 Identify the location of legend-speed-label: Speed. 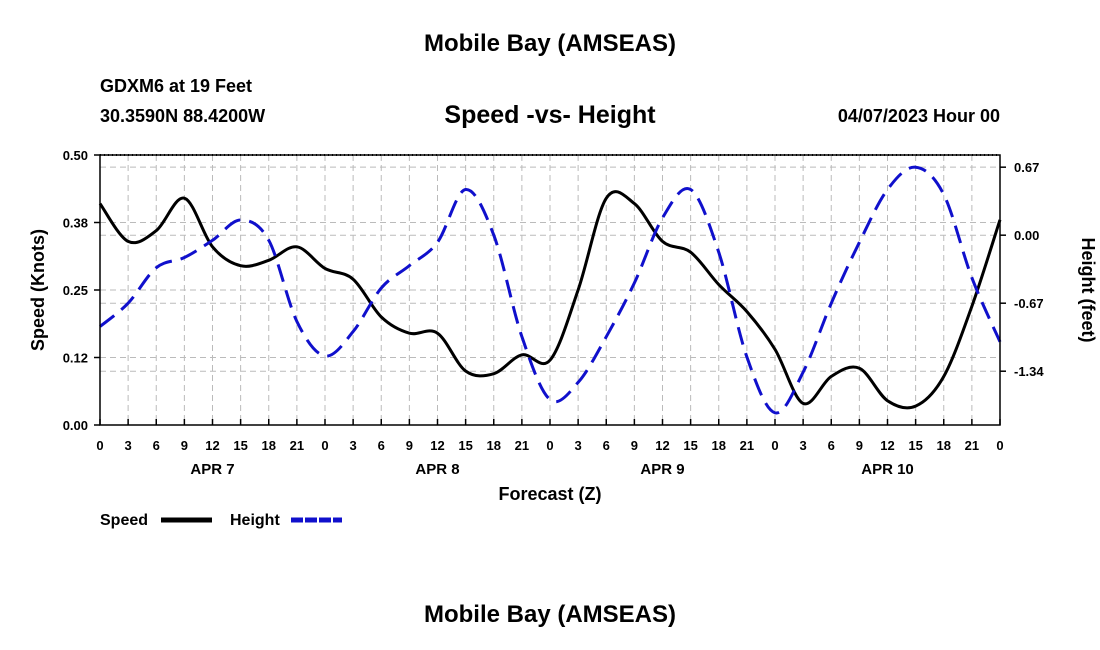
(124, 520).